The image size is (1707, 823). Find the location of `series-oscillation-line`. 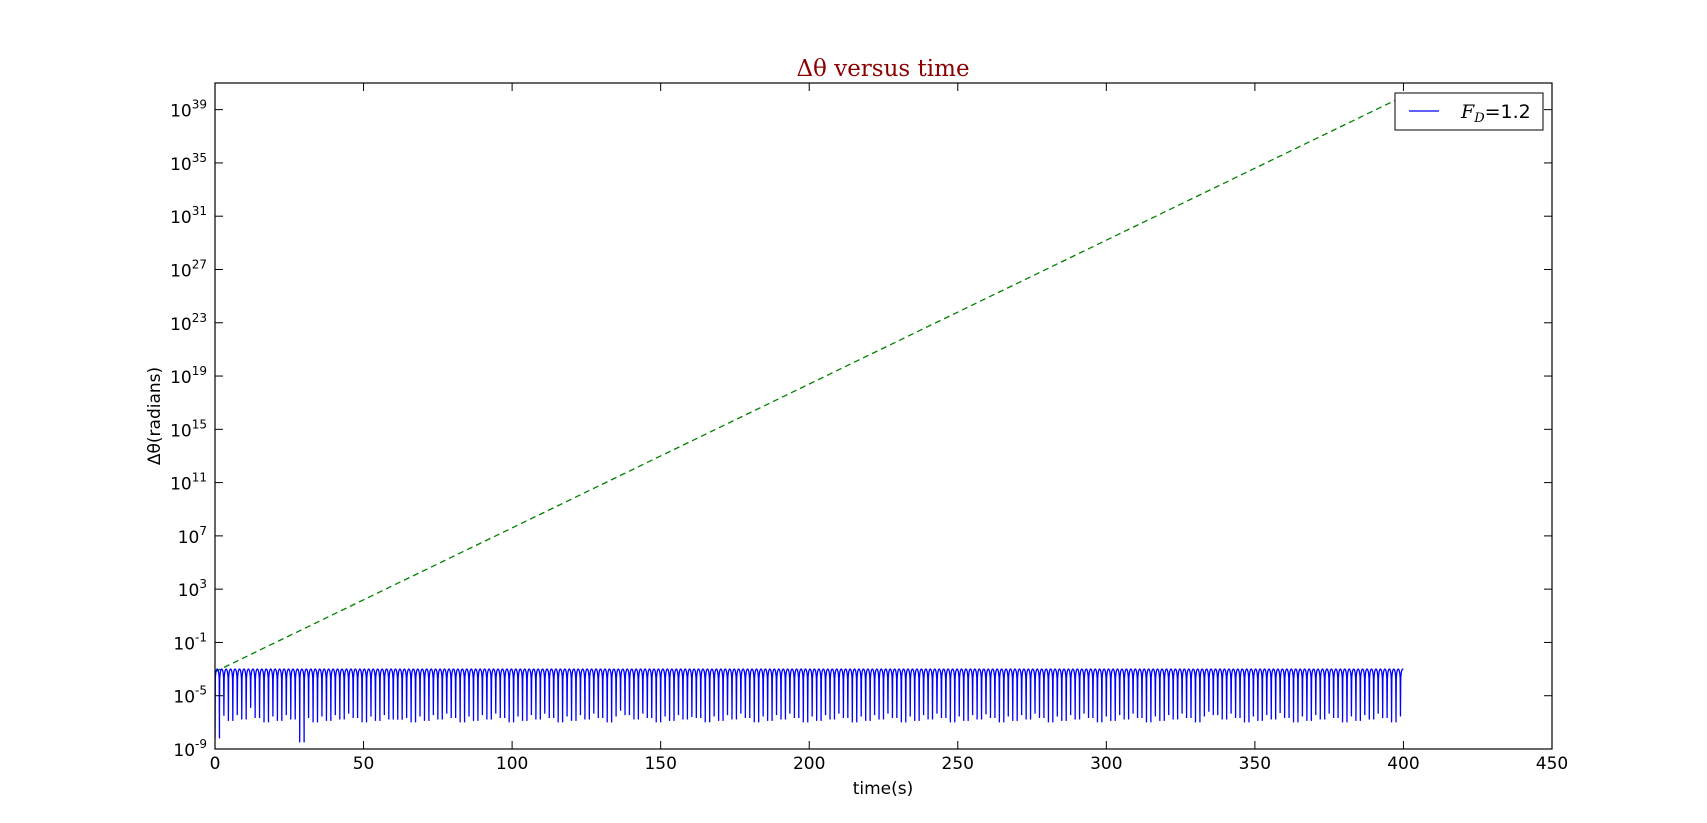

series-oscillation-line is located at coordinates (809, 705).